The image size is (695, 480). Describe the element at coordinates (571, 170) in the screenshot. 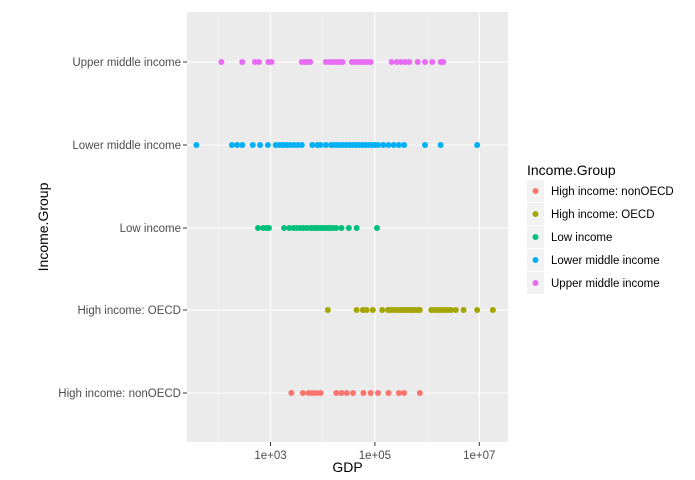

I see `legend-title: Income.Group` at that location.